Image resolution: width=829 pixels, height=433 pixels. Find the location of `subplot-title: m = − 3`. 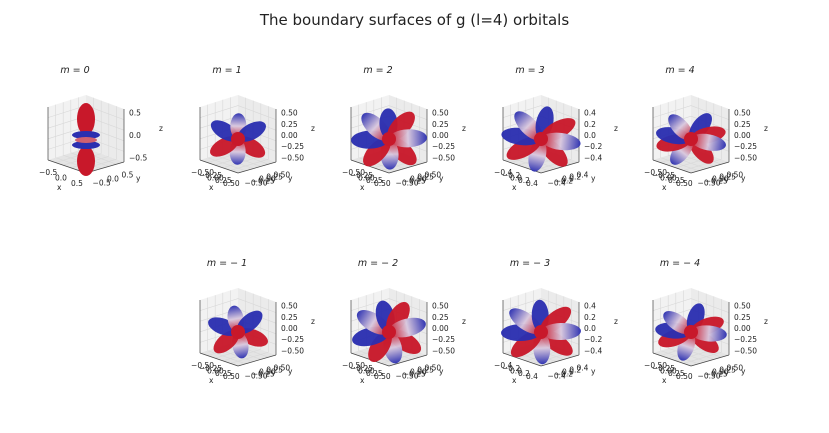

subplot-title: m = − 3 is located at coordinates (530, 263).